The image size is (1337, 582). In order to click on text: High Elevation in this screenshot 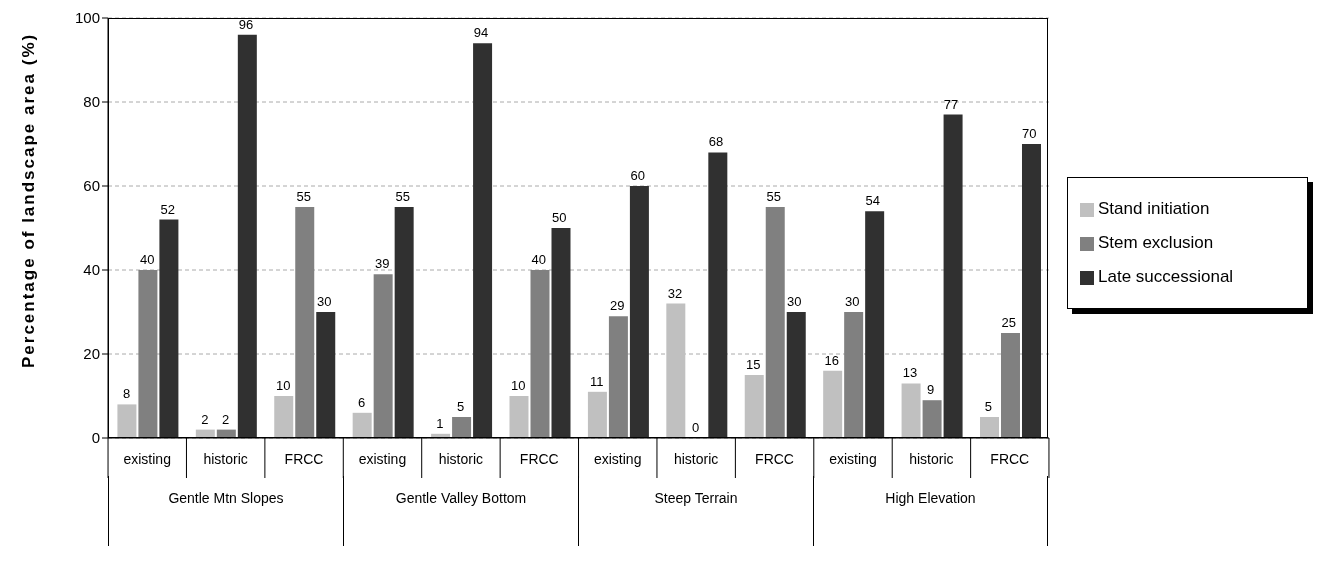, I will do `click(930, 511)`.